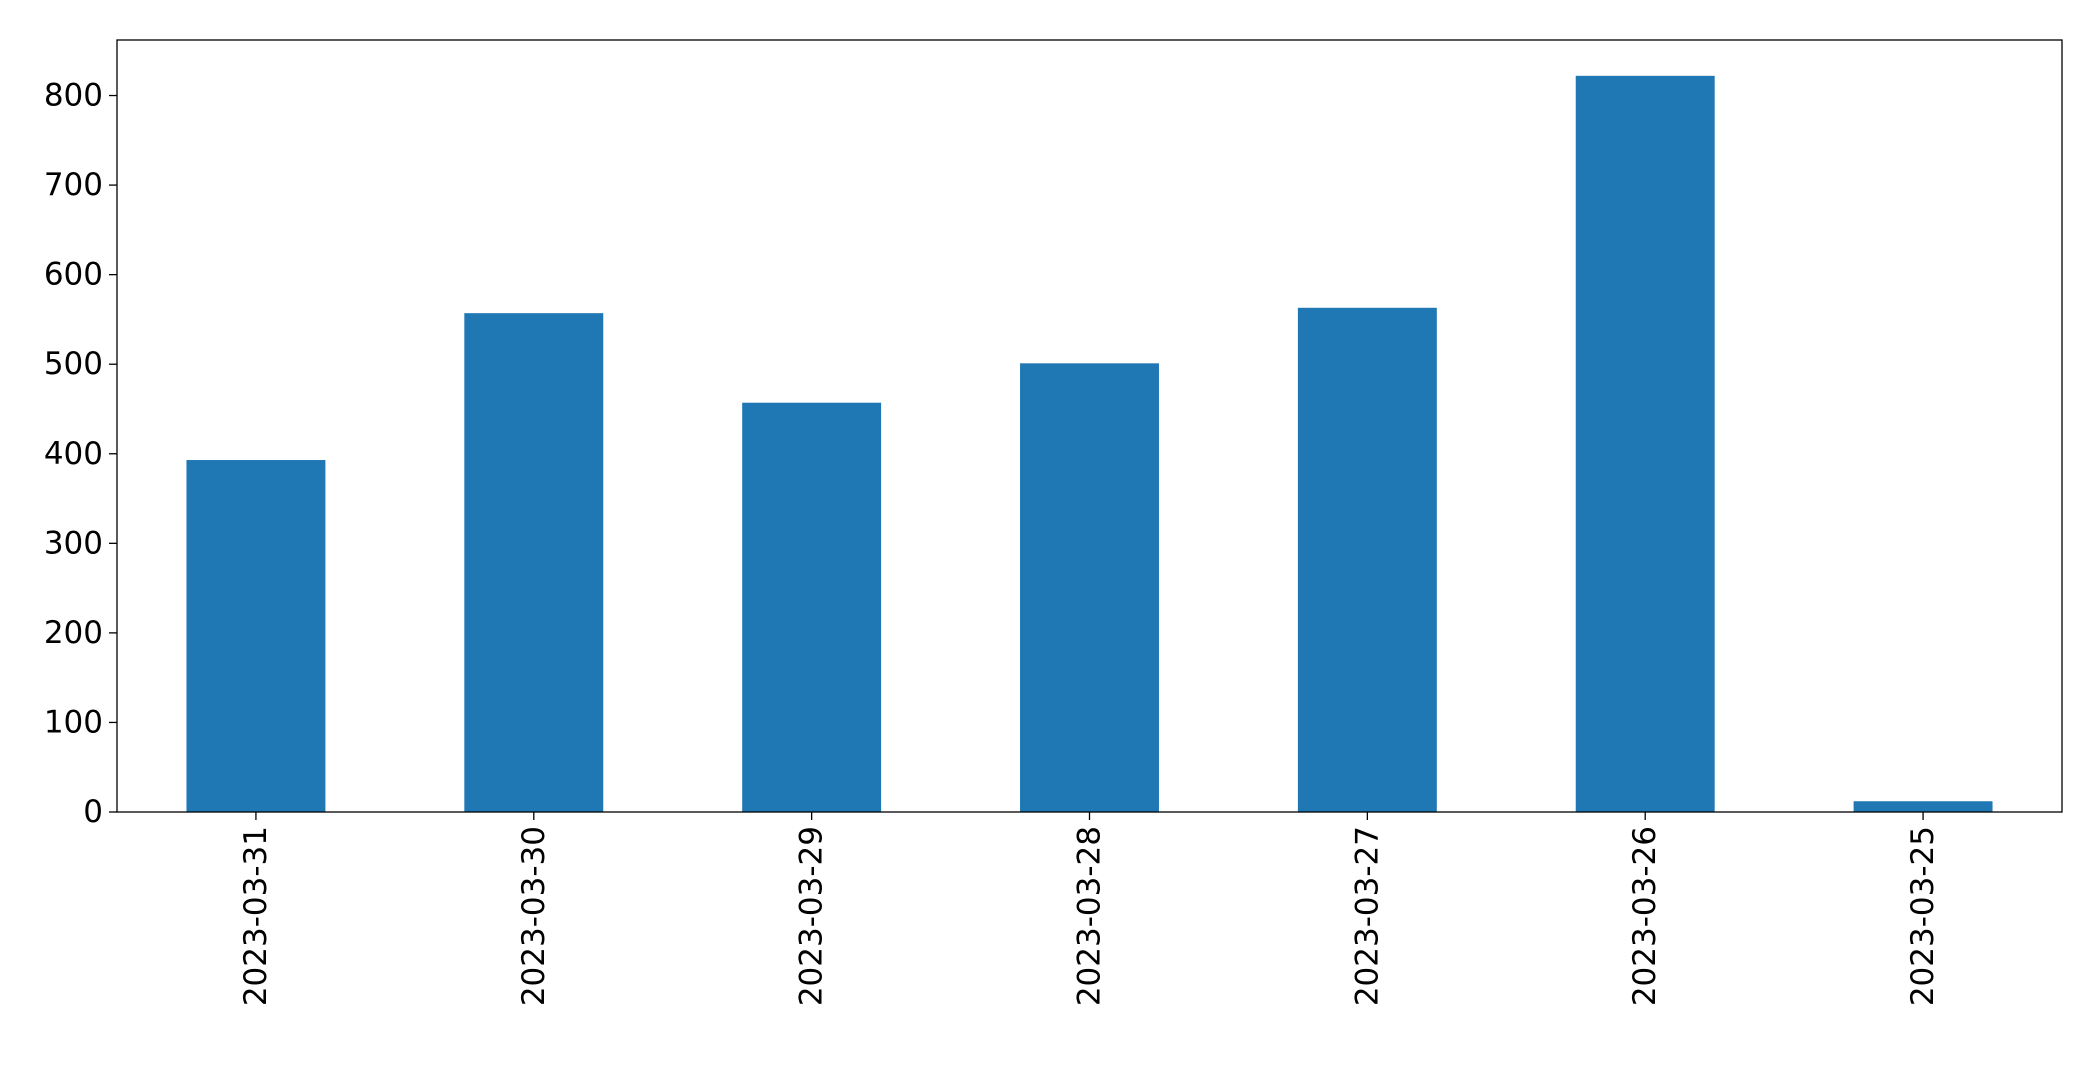 Image resolution: width=2093 pixels, height=1065 pixels. Describe the element at coordinates (73, 275) in the screenshot. I see `y-tick-label: 600` at that location.